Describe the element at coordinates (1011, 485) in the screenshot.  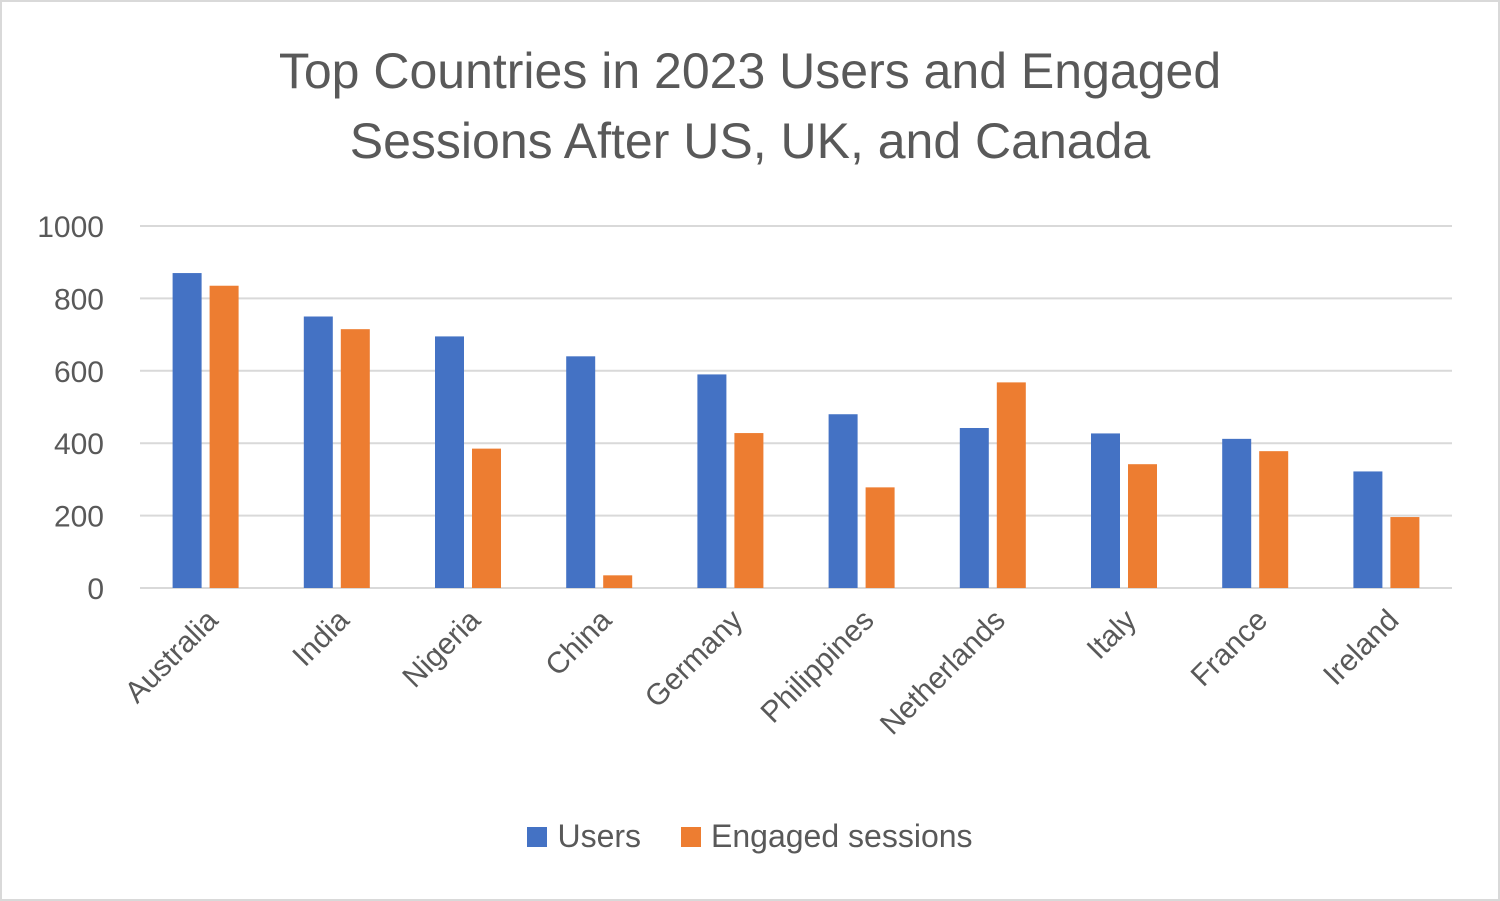
I see `bar-engaged-sessions-netherlands` at that location.